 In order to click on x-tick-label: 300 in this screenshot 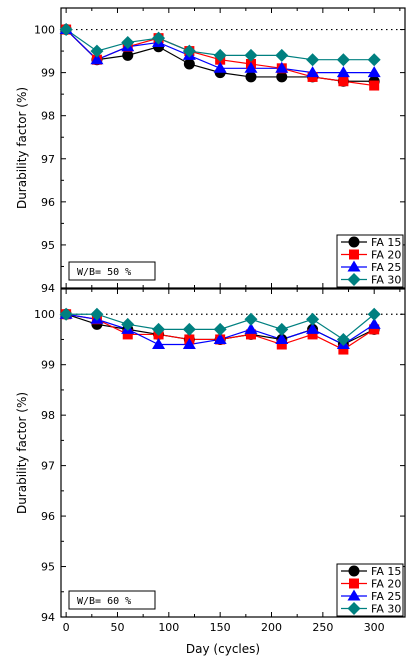, I will do `click(374, 627)`.